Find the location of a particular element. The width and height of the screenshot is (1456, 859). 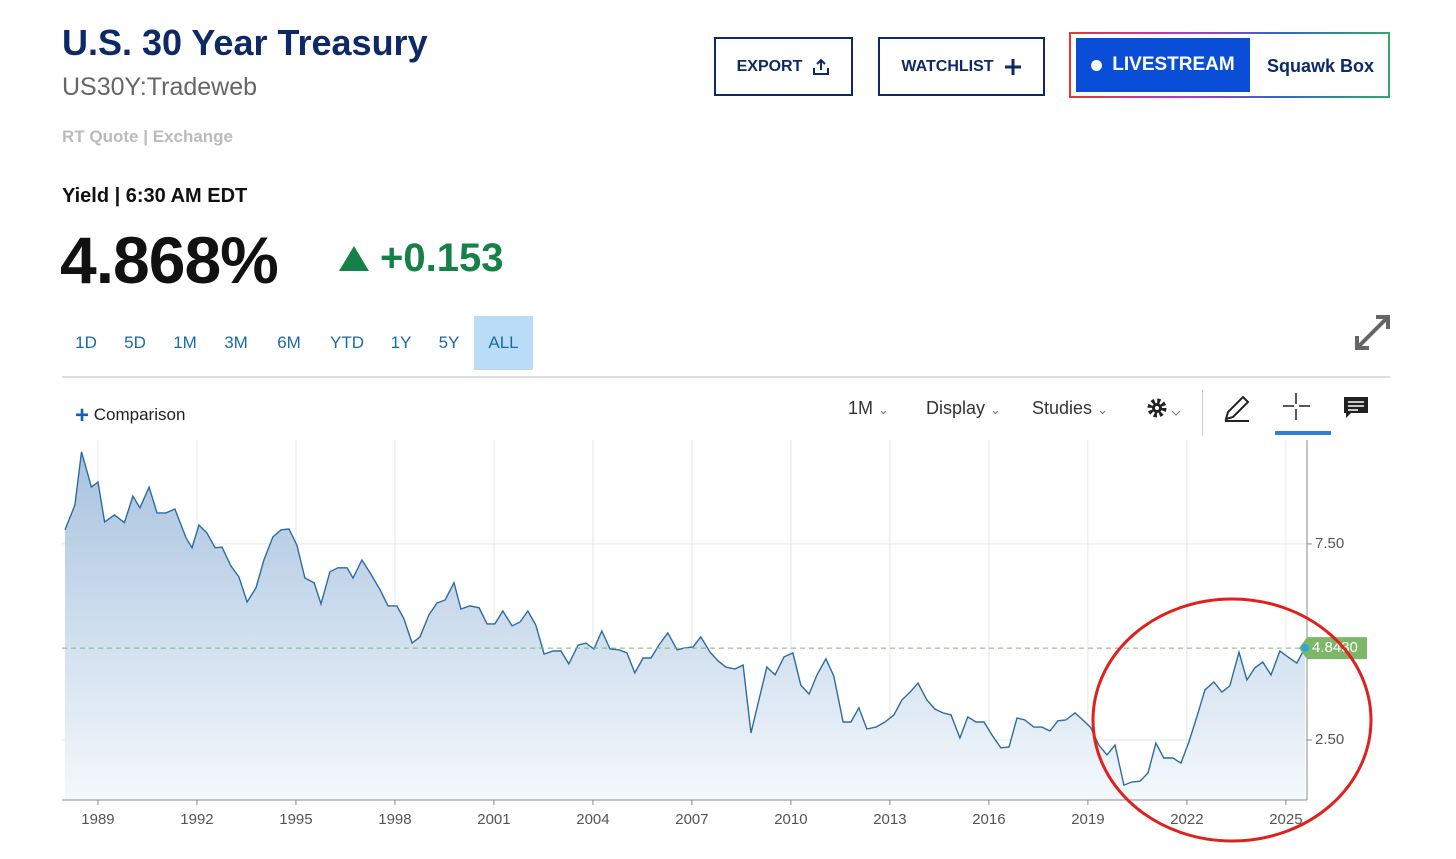

x-tick-label: 1992 is located at coordinates (196, 819).